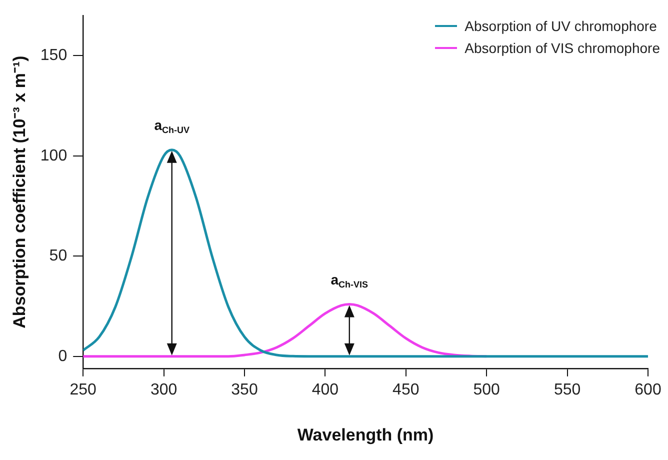 This screenshot has width=668, height=460. What do you see at coordinates (54, 55) in the screenshot?
I see `y-tick-label: 150` at bounding box center [54, 55].